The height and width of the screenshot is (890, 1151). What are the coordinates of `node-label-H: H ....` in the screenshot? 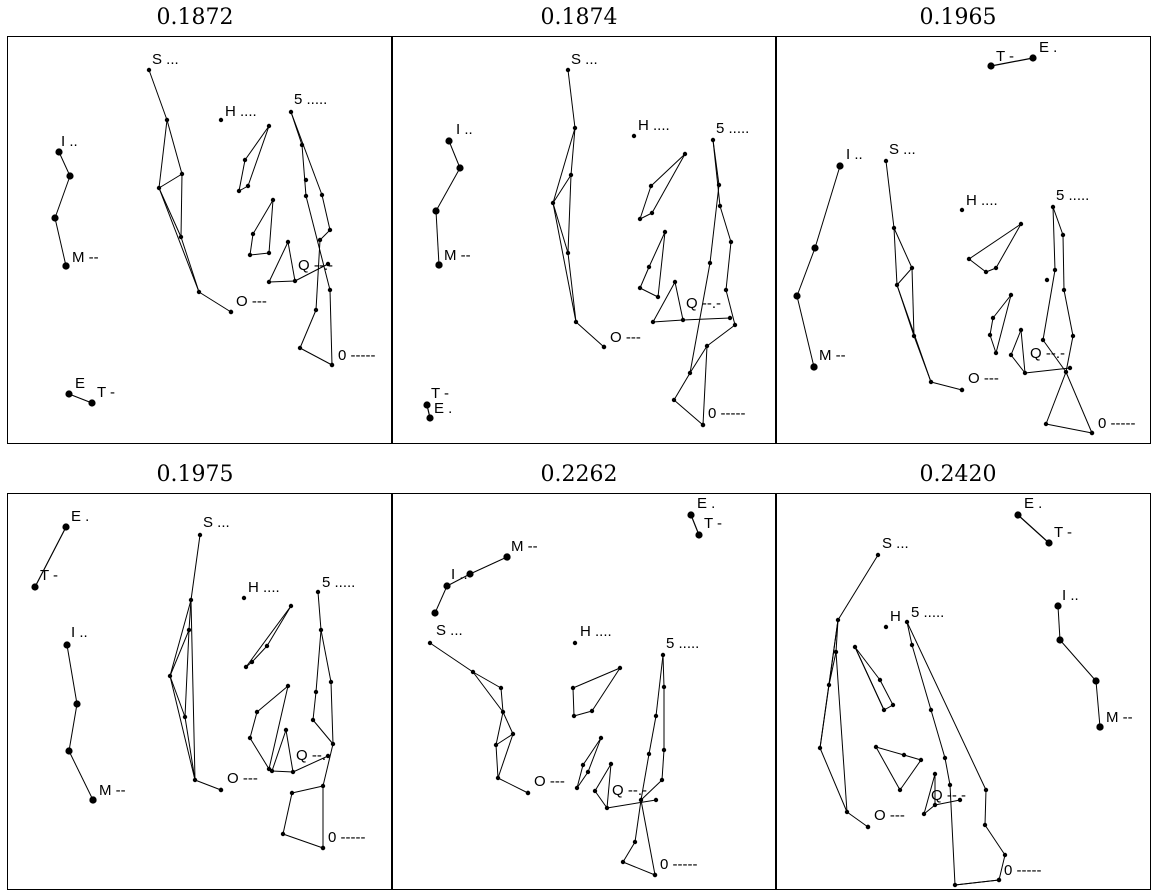 It's located at (596, 631).